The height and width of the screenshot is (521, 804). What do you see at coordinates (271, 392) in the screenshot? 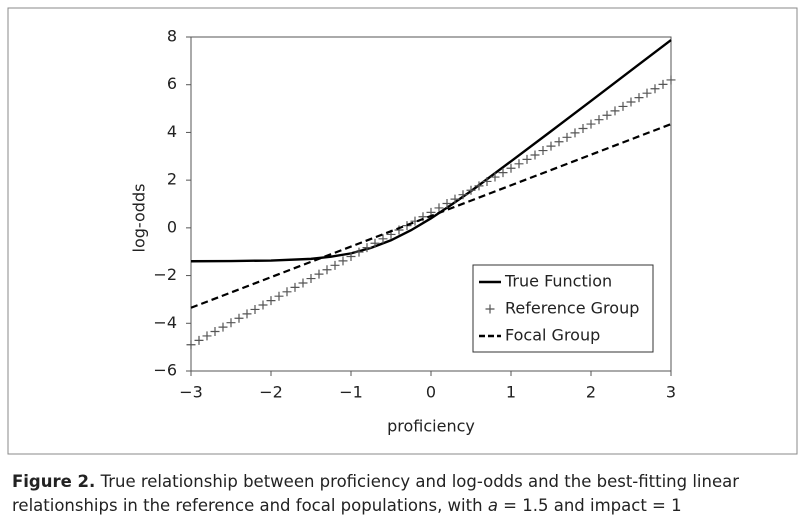
I see `x-tick-label: −2` at bounding box center [271, 392].